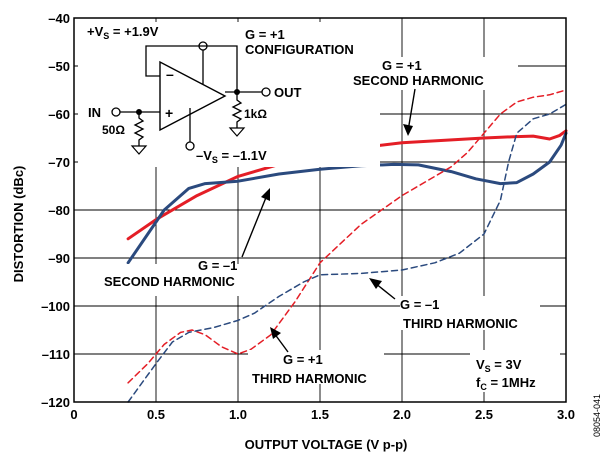  What do you see at coordinates (238, 414) in the screenshot?
I see `x-tick-label: 1.0` at bounding box center [238, 414].